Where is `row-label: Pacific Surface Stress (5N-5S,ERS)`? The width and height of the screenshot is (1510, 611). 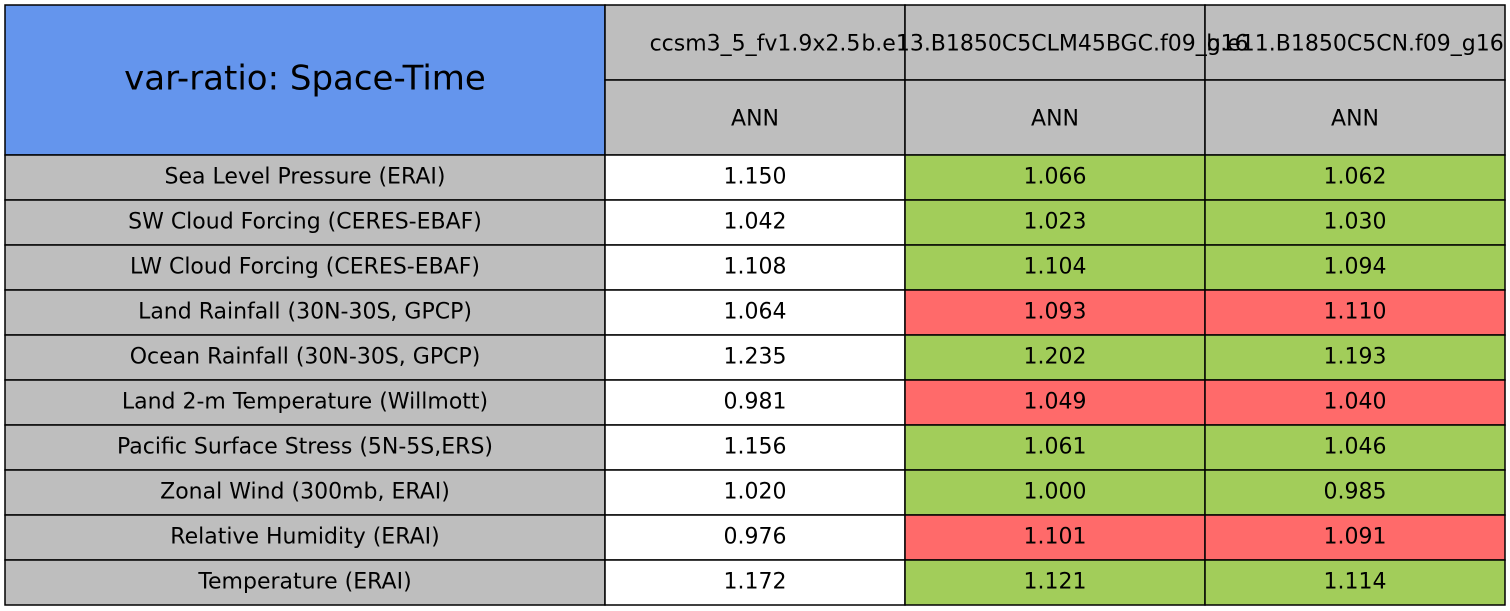
row-label: Pacific Surface Stress (5N-5S,ERS) is located at coordinates (305, 447).